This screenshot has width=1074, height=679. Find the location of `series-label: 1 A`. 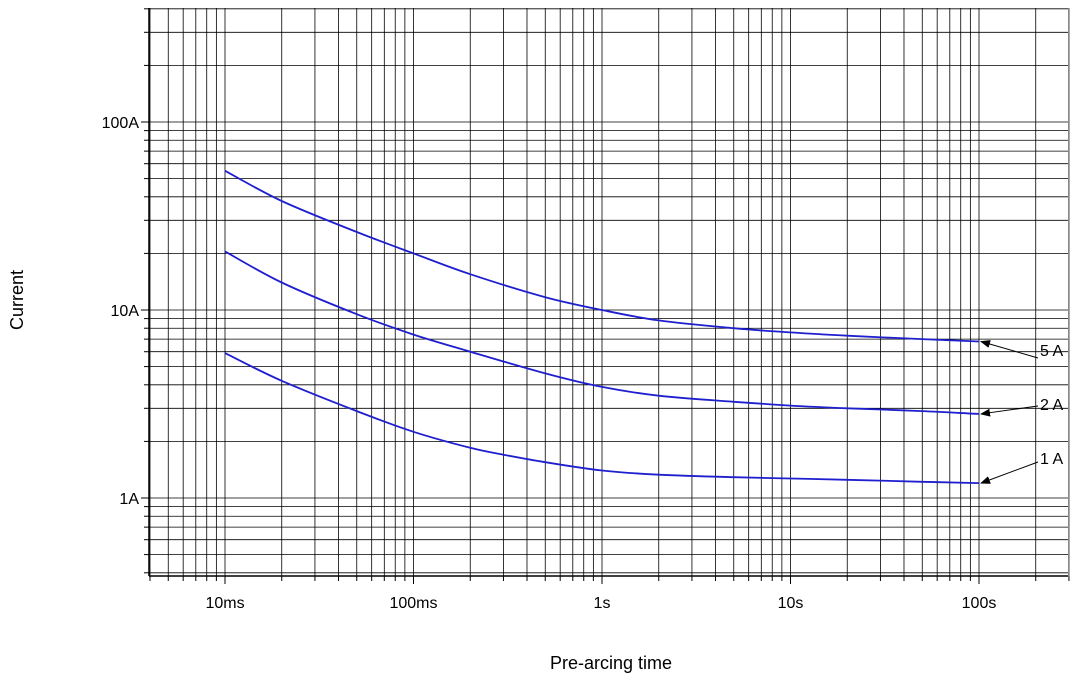

series-label: 1 A is located at coordinates (1051, 459).